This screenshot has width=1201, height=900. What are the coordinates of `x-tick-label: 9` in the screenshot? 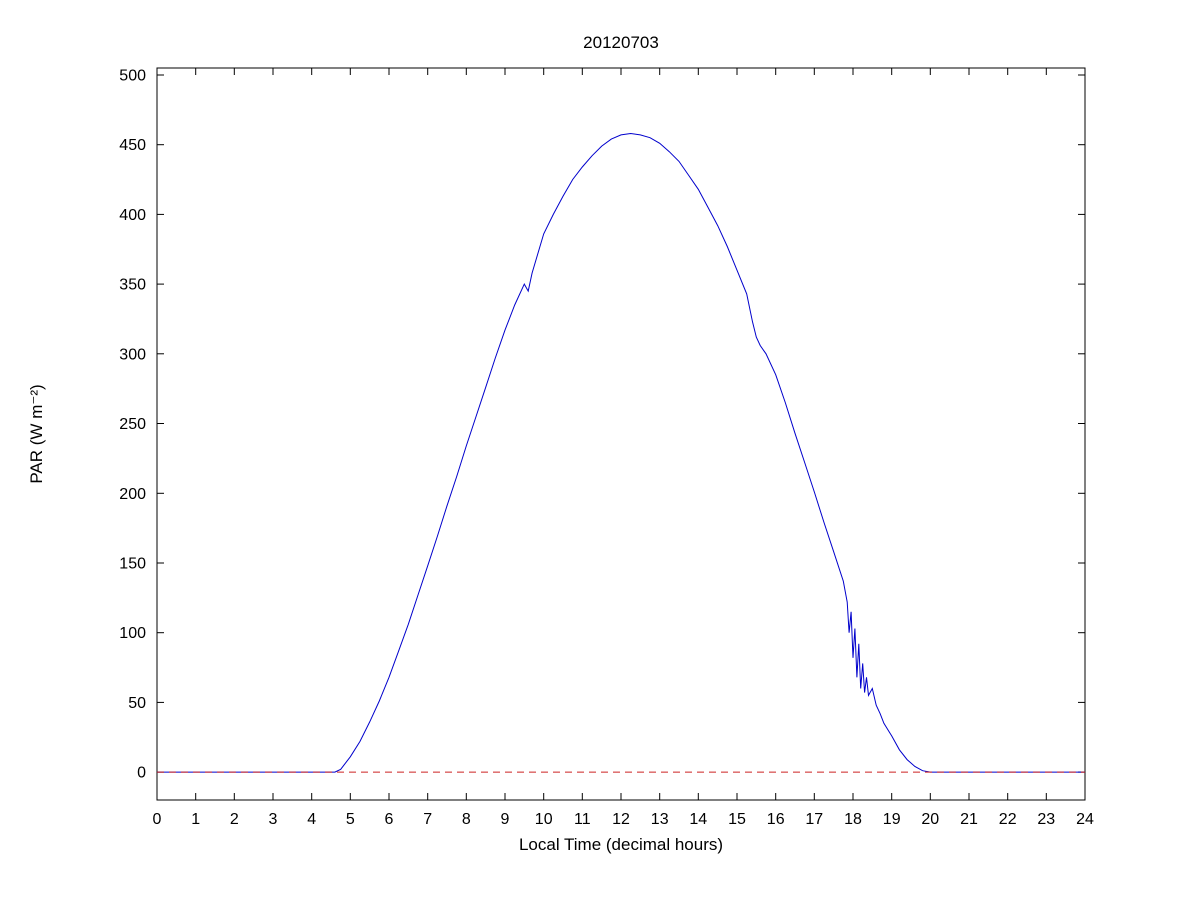 It's located at (505, 819).